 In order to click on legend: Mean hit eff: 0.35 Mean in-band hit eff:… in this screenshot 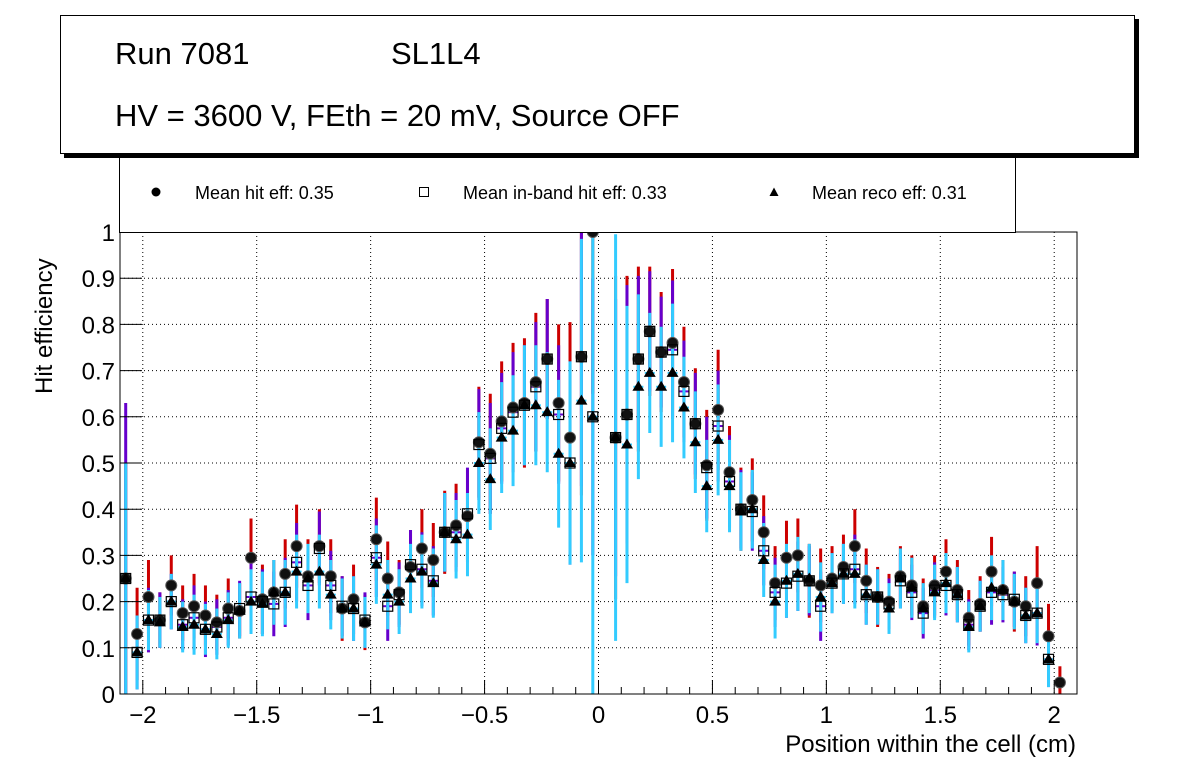, I will do `click(567, 194)`.